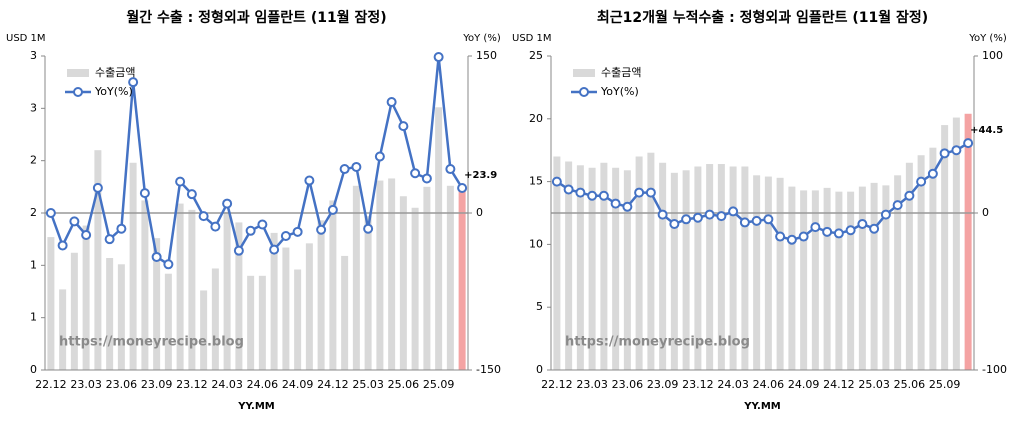 This screenshot has width=1024, height=428. Describe the element at coordinates (536, 55) in the screenshot. I see `y-tick-label: 25` at that location.